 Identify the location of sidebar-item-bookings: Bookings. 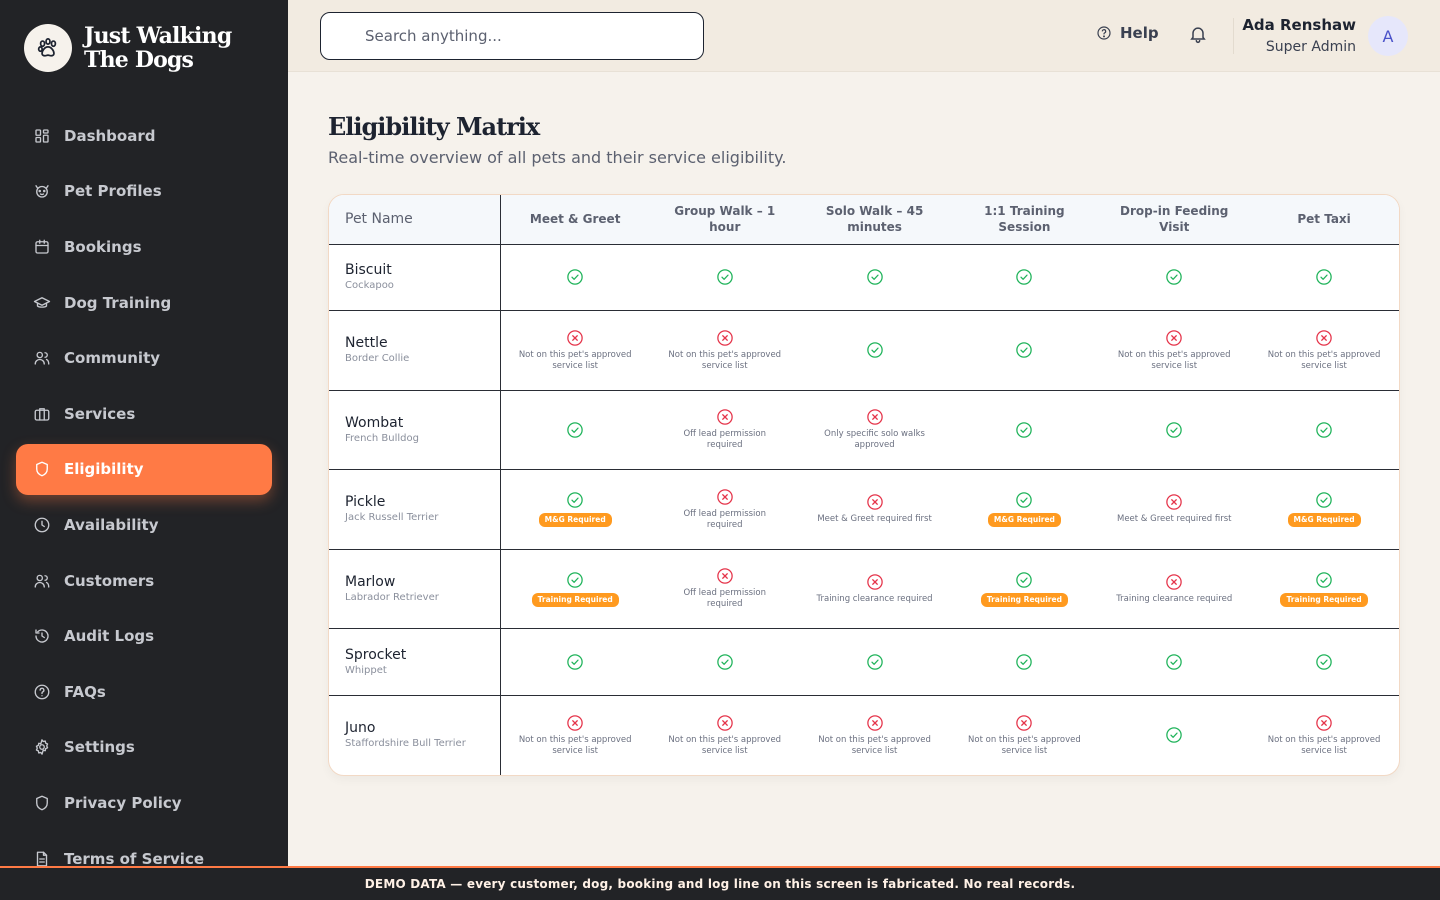
(144, 247).